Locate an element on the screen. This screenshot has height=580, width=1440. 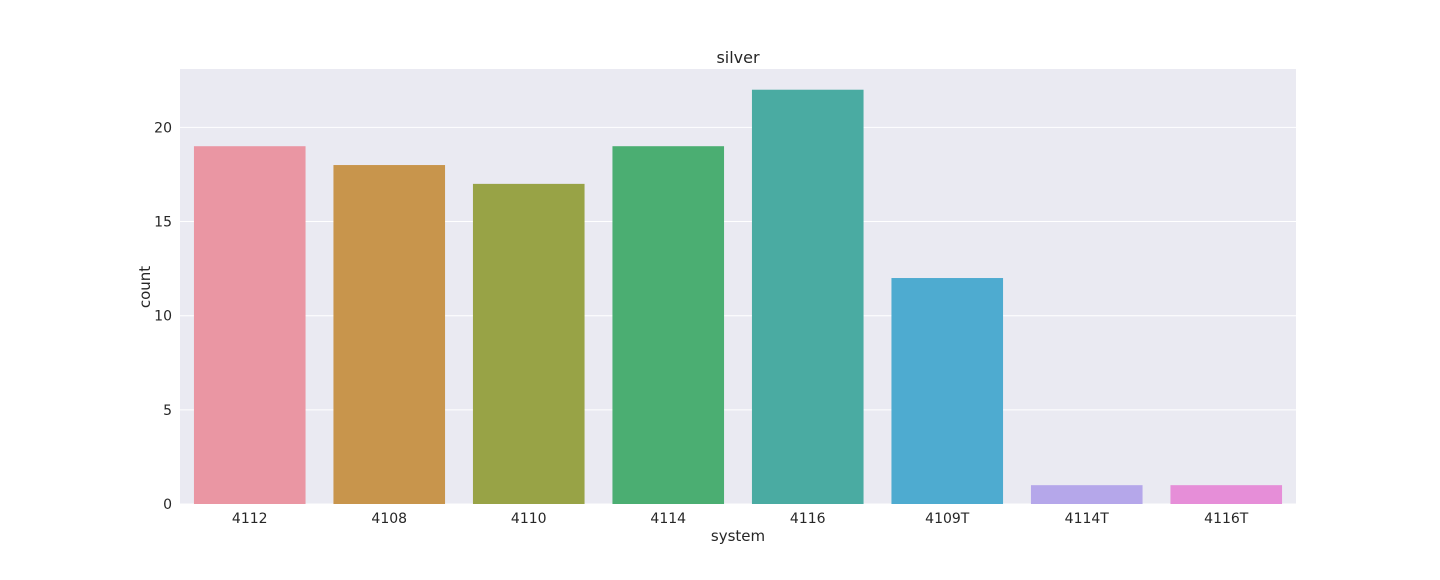
y-tick-label: 10 is located at coordinates (163, 317).